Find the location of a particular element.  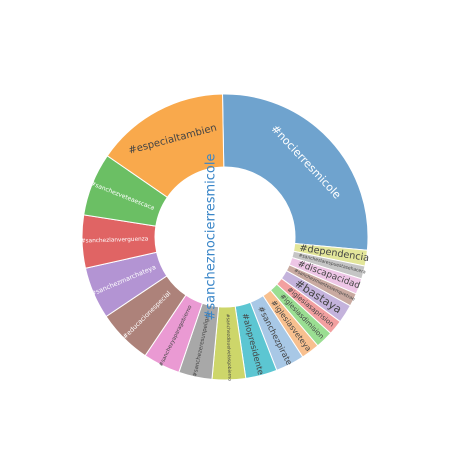

slice-especialtambien is located at coordinates (165, 145).